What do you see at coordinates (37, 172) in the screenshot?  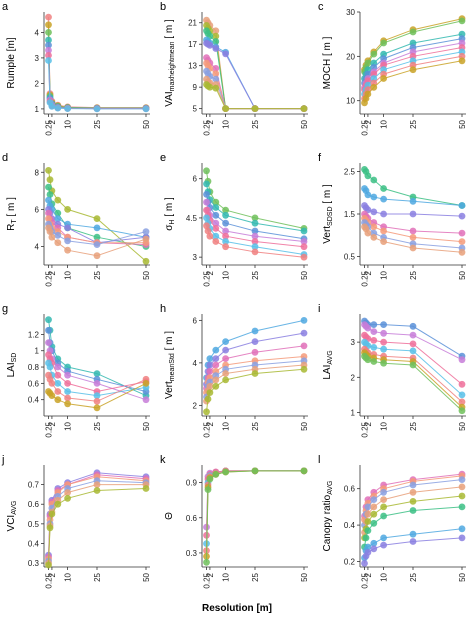 I see `y-tick-label: 8` at bounding box center [37, 172].